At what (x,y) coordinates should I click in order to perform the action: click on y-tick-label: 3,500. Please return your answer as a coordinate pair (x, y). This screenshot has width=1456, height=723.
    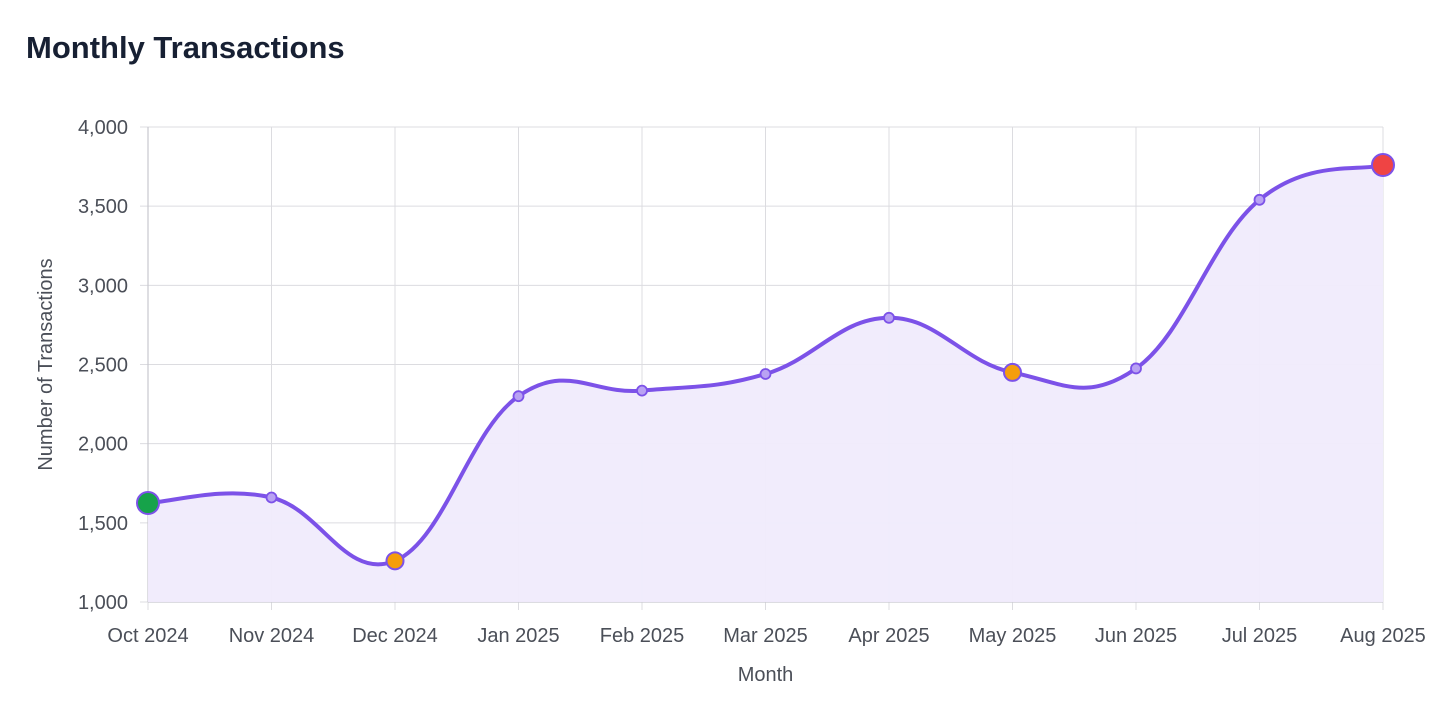
    Looking at the image, I should click on (103, 207).